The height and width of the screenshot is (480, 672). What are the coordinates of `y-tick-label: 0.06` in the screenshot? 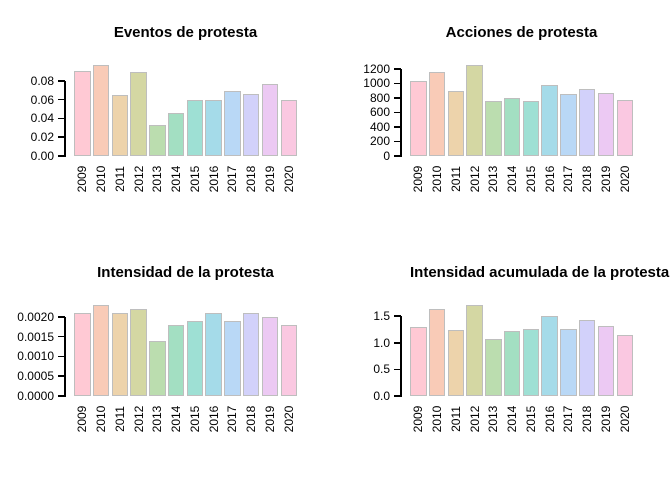 It's located at (42, 99).